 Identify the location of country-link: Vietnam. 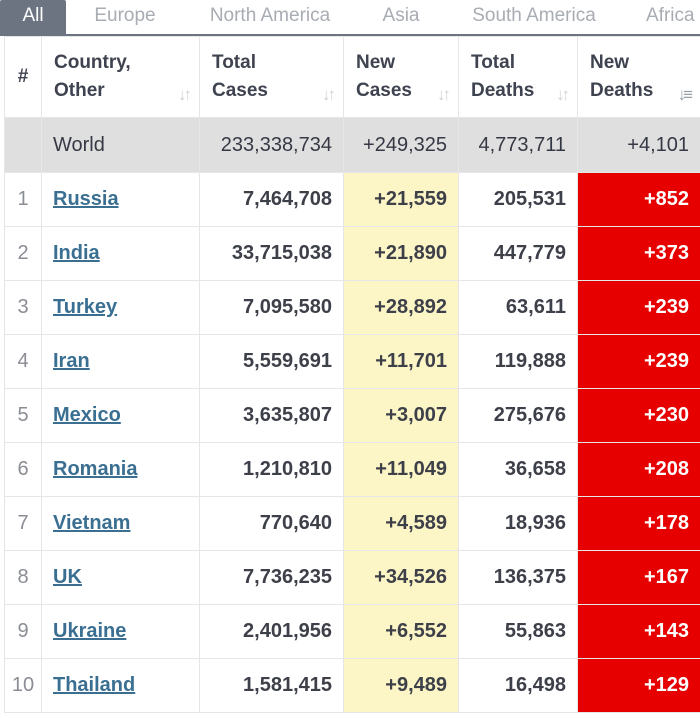
(92, 523).